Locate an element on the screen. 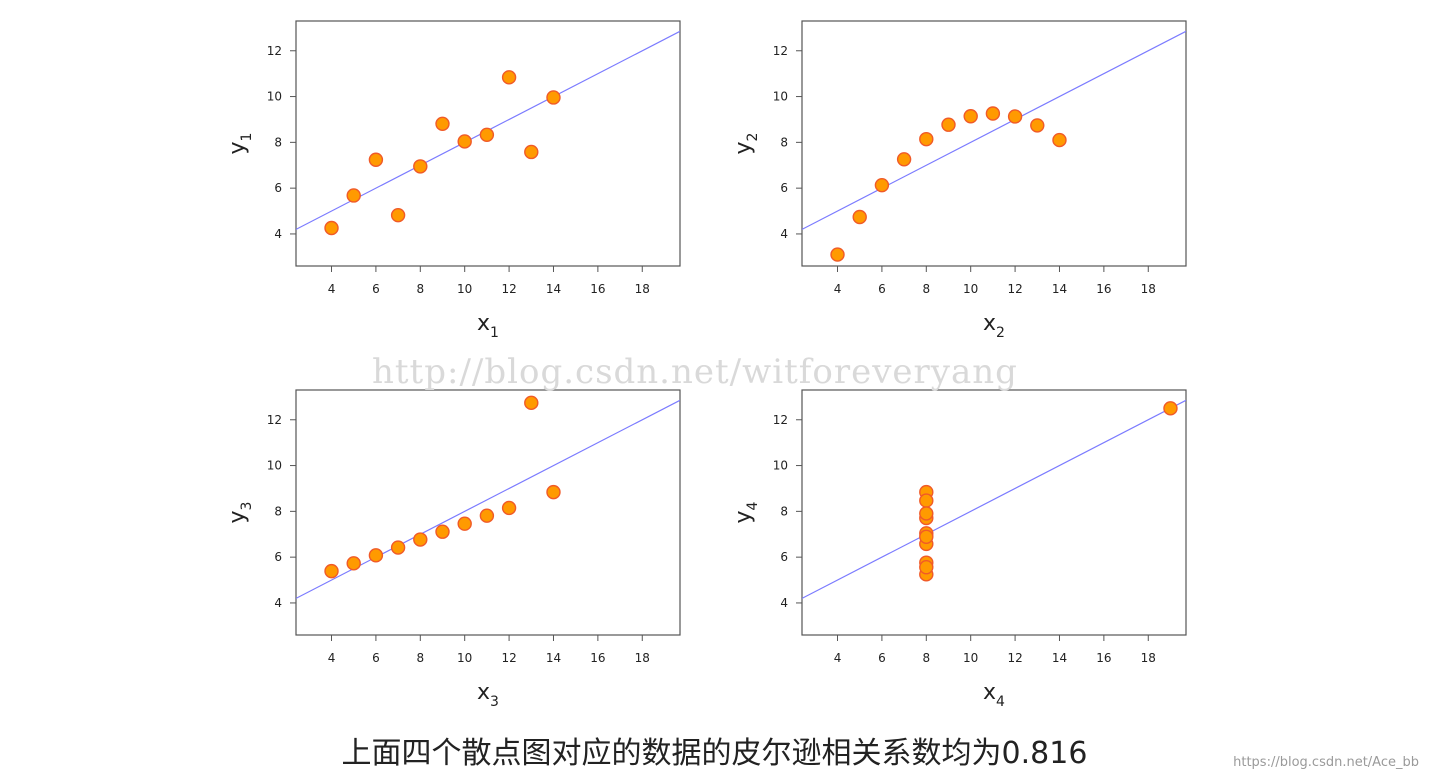 This screenshot has width=1429, height=781. panel-1-x-tick-label: 10 is located at coordinates (464, 289).